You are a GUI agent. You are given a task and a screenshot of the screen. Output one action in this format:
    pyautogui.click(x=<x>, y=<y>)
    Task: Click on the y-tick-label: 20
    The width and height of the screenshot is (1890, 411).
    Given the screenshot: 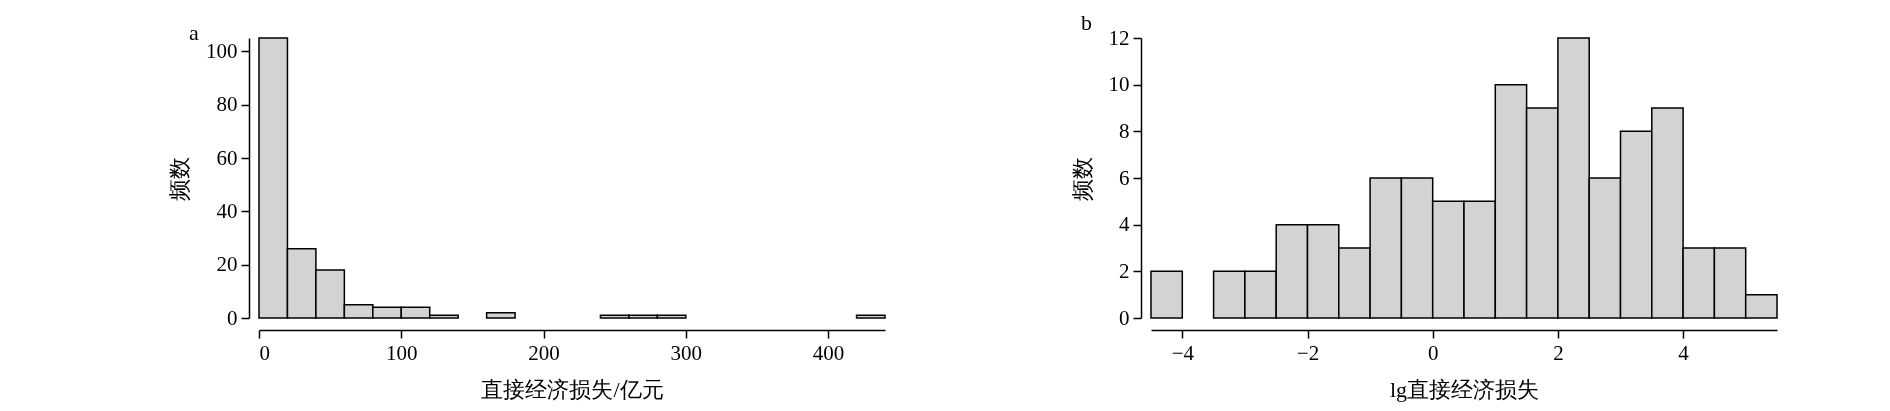 What is the action you would take?
    pyautogui.click(x=227, y=264)
    